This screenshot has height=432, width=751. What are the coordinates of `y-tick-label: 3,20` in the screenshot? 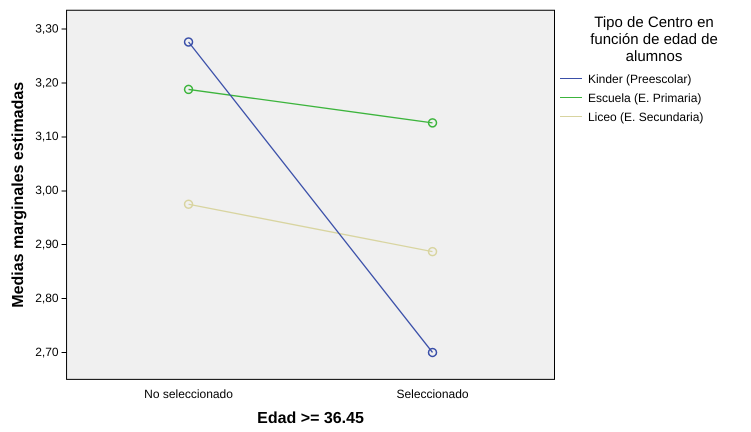 It's located at (47, 82).